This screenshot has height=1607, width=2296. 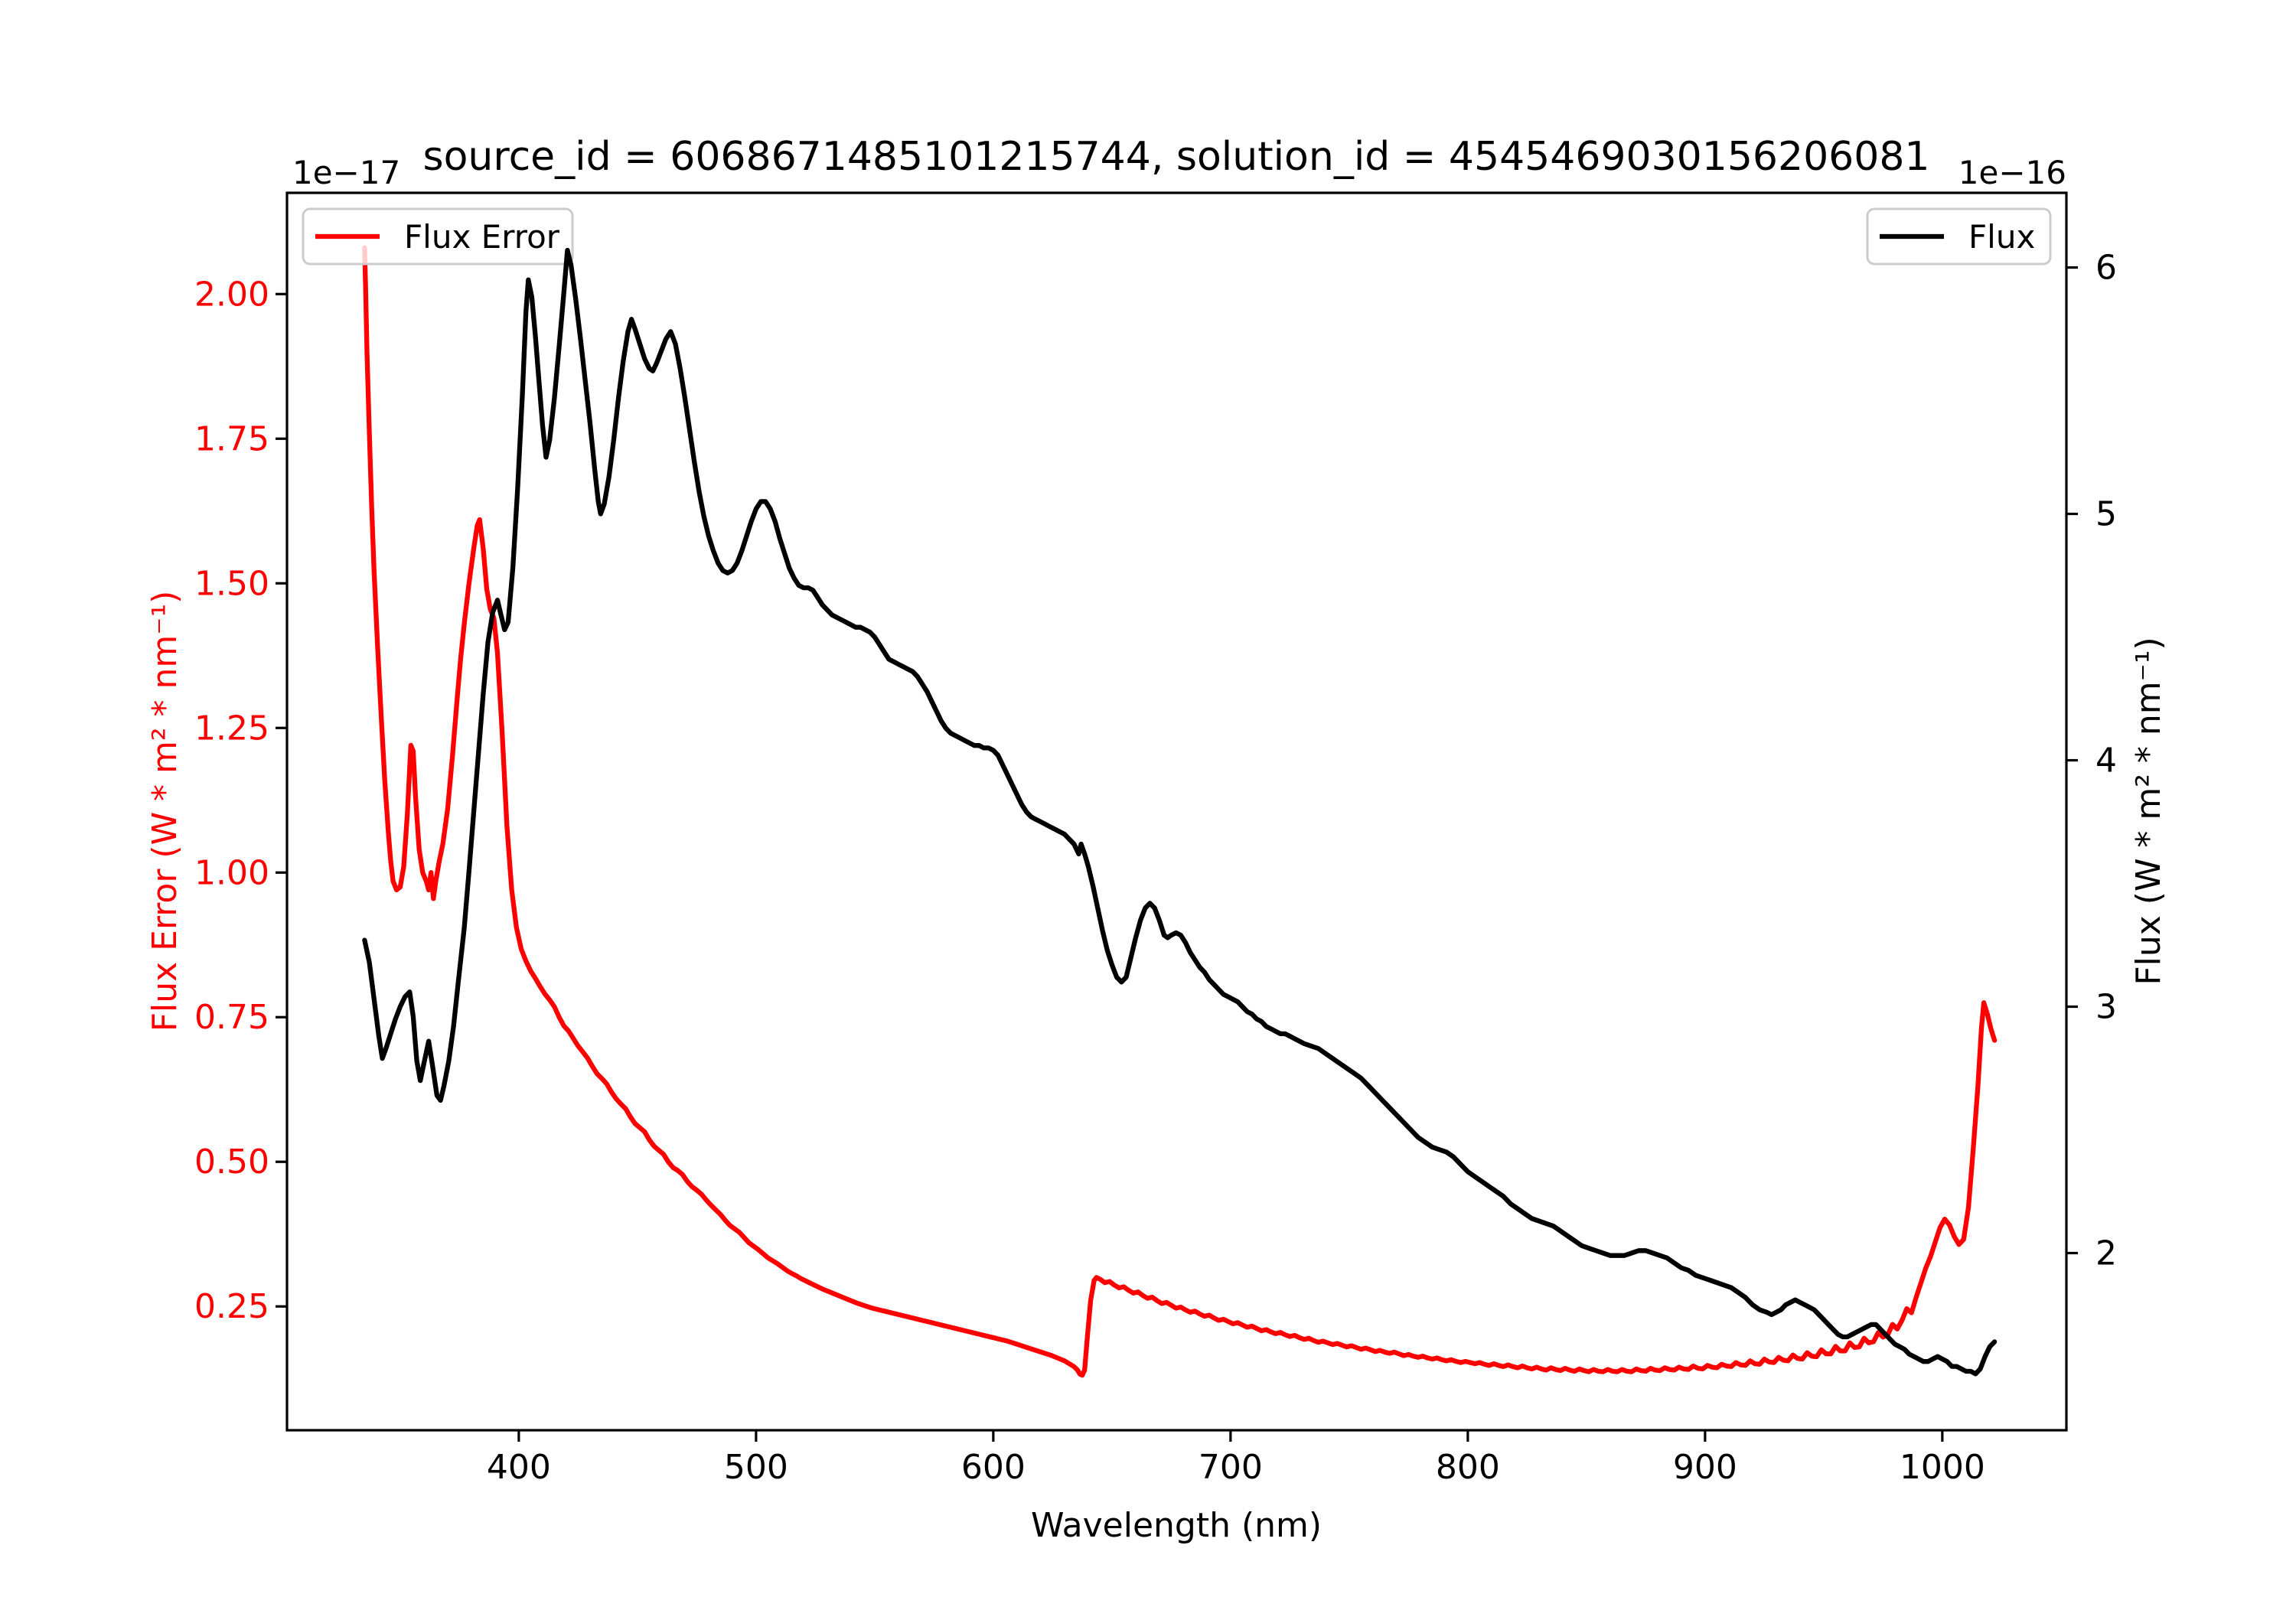 What do you see at coordinates (231, 438) in the screenshot?
I see `left-tick-label-1.75: 1.75` at bounding box center [231, 438].